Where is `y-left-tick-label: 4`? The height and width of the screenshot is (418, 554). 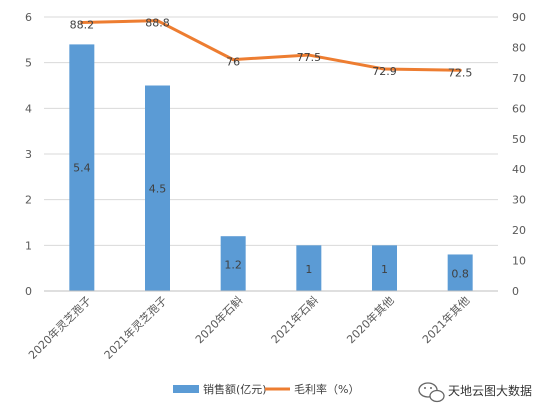
y-left-tick-label: 4 is located at coordinates (28, 108).